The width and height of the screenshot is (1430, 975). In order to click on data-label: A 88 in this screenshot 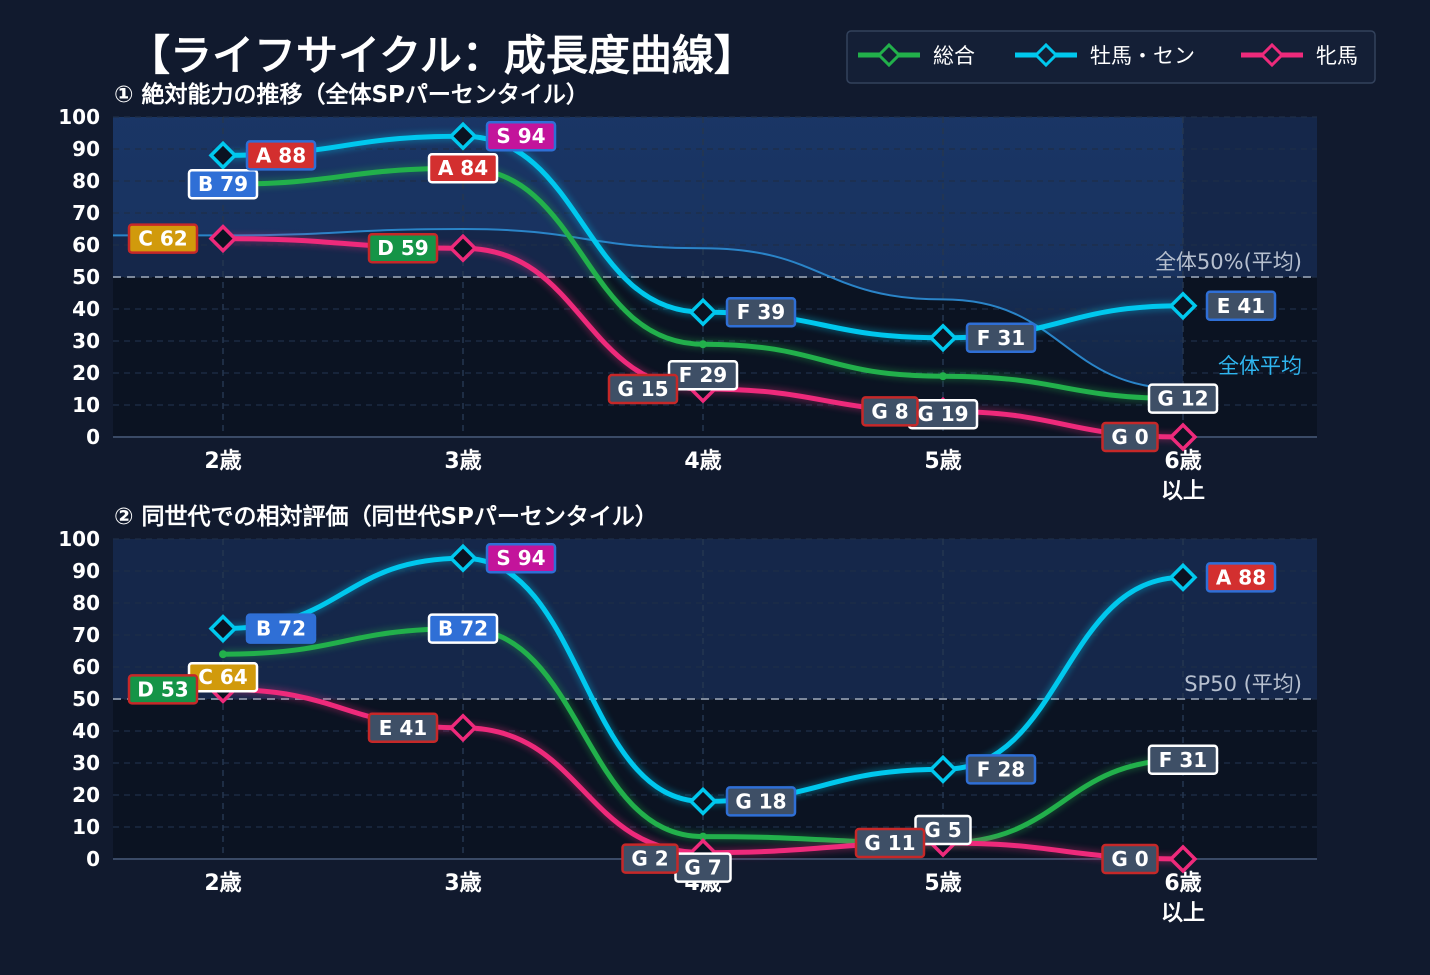, I will do `click(1241, 577)`.